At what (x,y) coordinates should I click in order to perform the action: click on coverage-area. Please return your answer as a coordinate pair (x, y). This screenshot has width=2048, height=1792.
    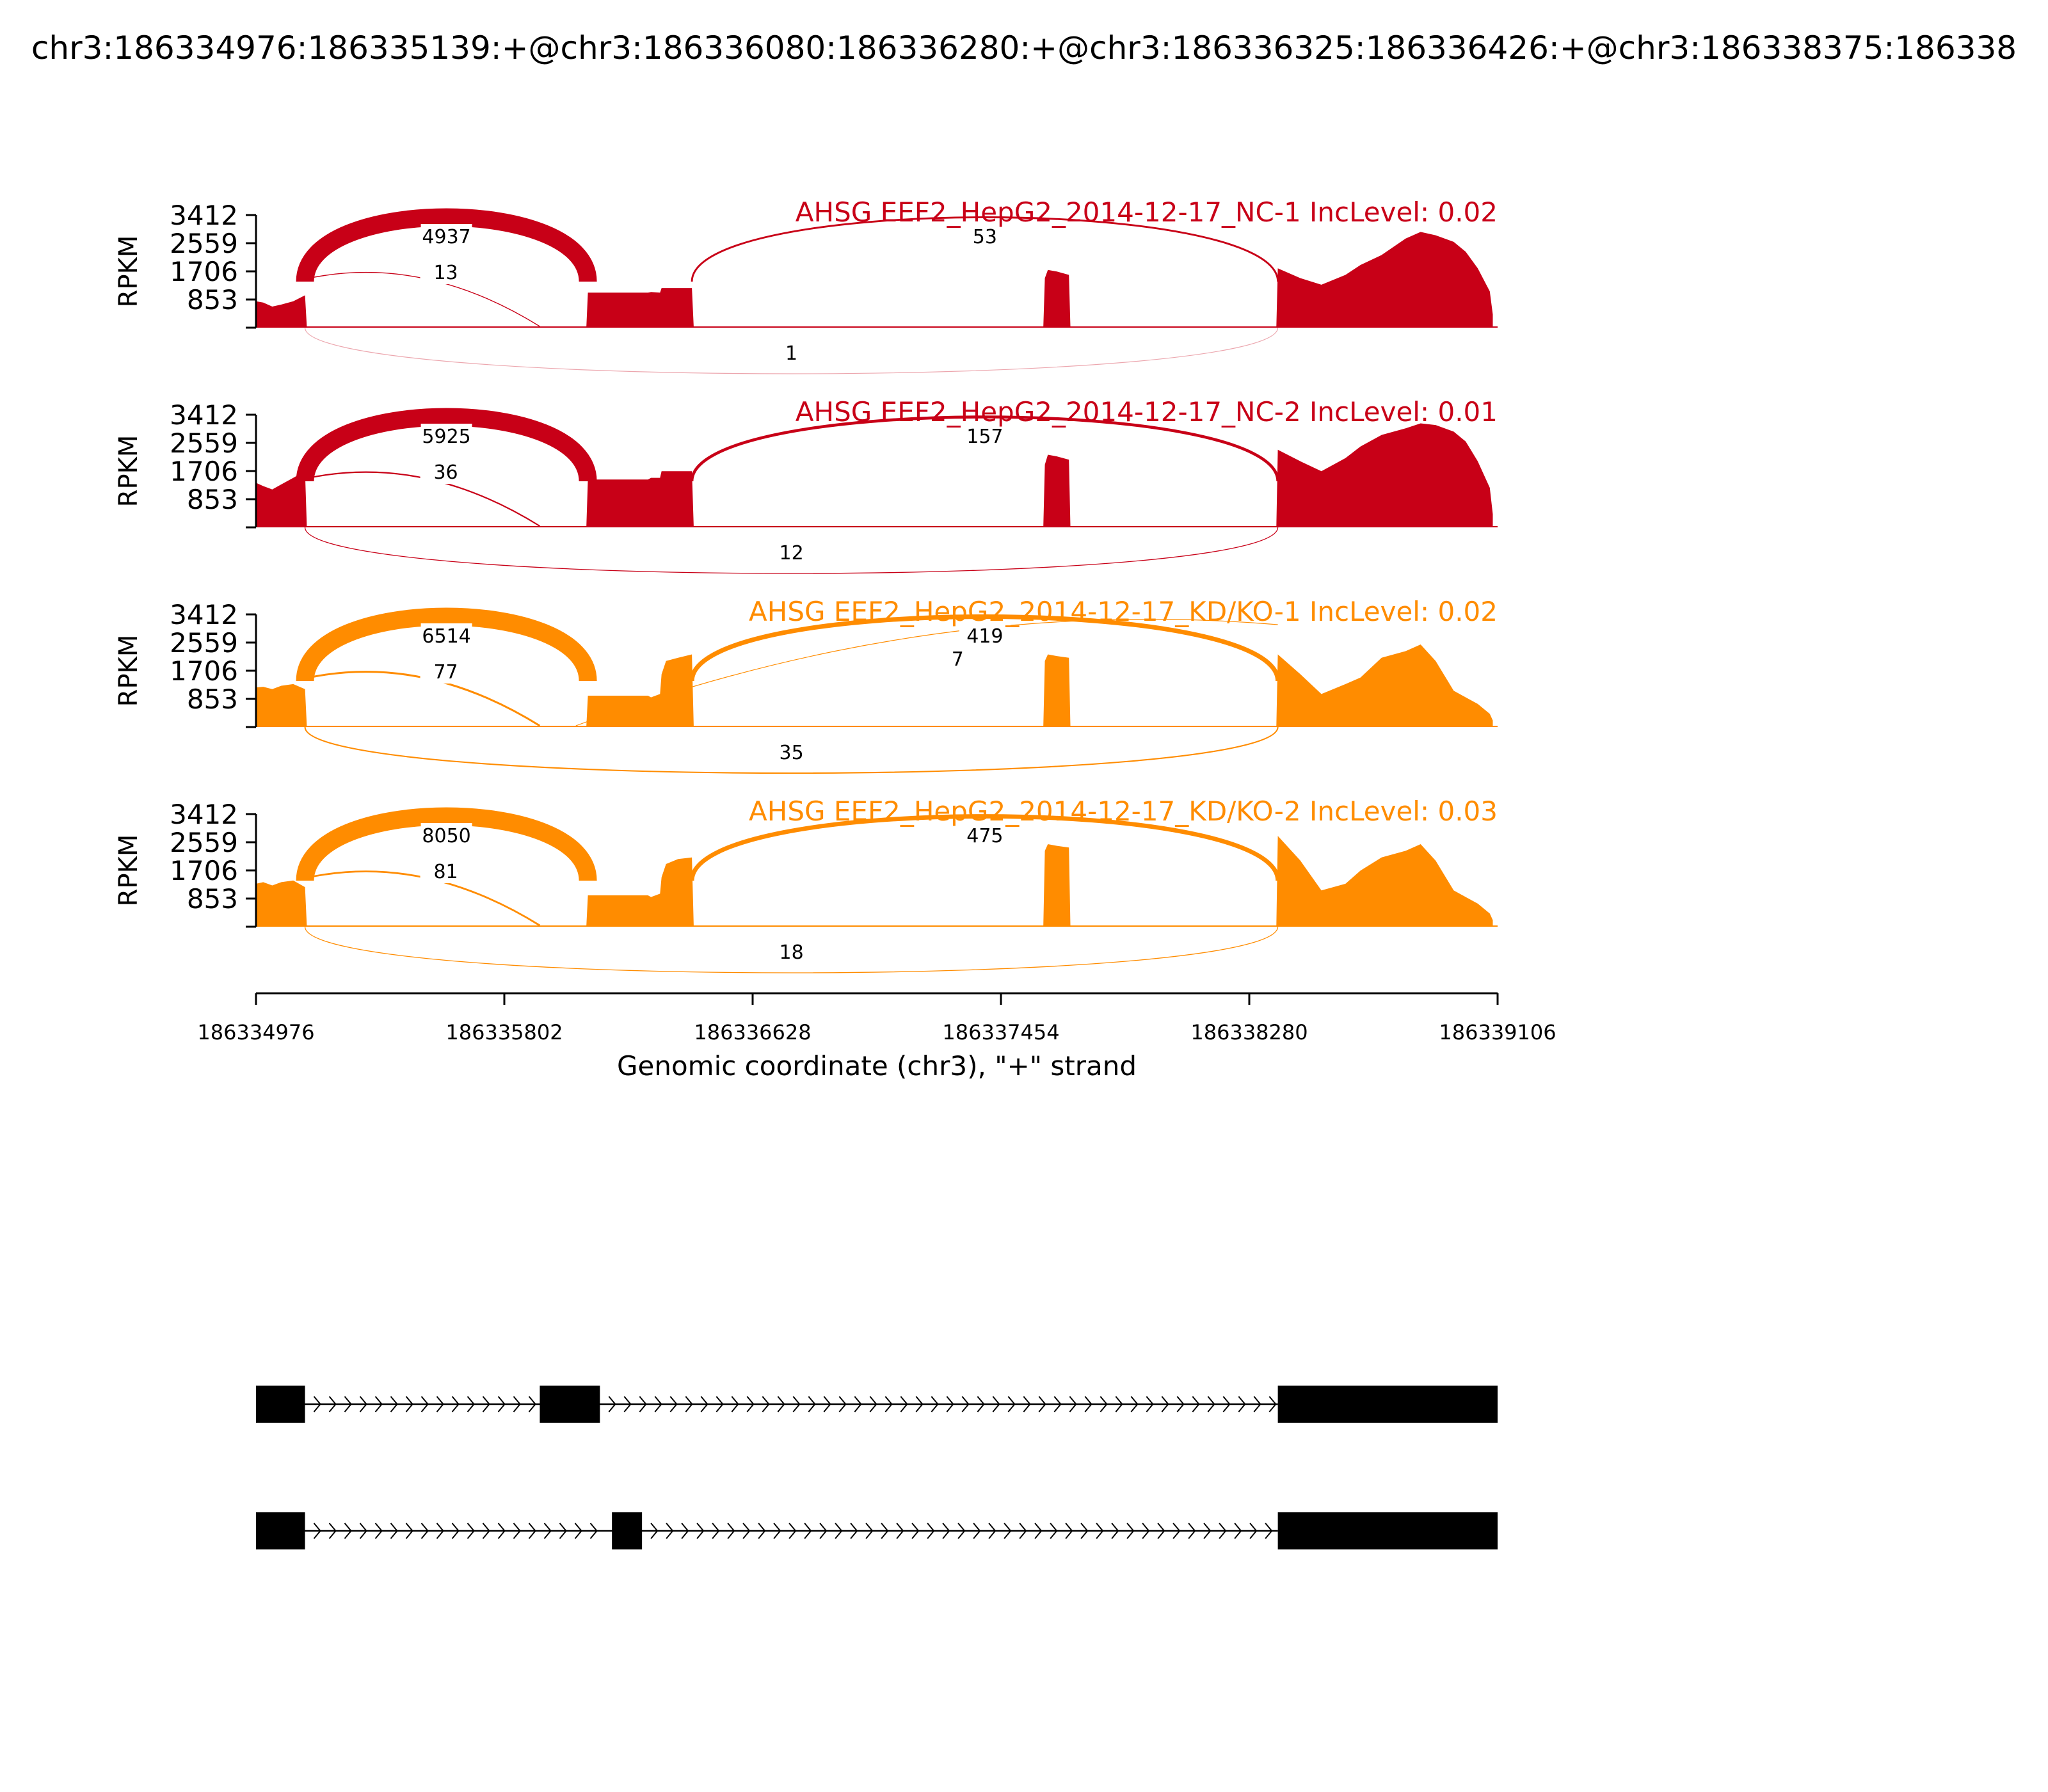
    Looking at the image, I should click on (874, 881).